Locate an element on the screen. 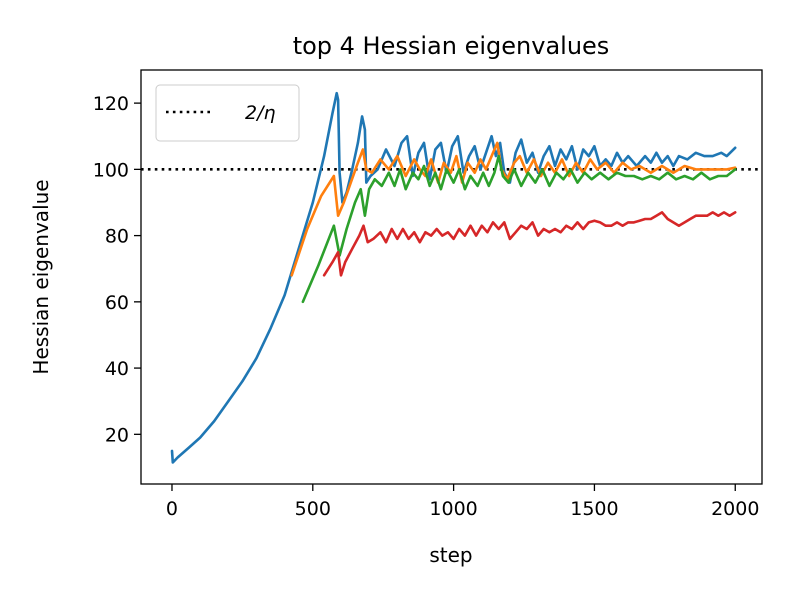 This screenshot has height=600, width=800. x-tick-label: 1500 is located at coordinates (594, 509).